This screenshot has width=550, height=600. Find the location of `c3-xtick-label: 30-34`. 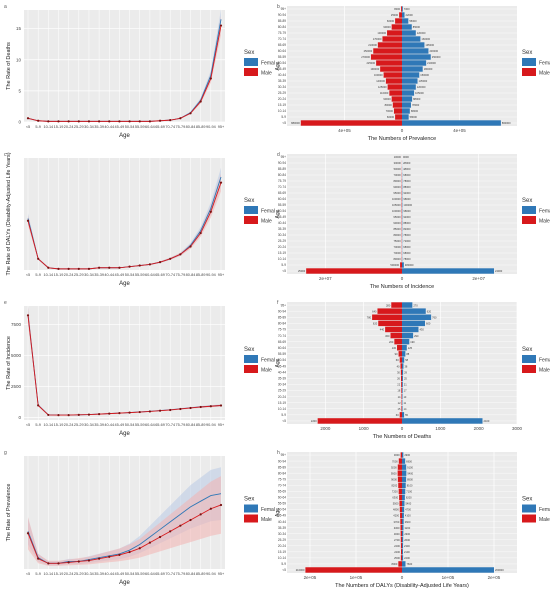

c3-xtick-label: 30-34 is located at coordinates (89, 574).